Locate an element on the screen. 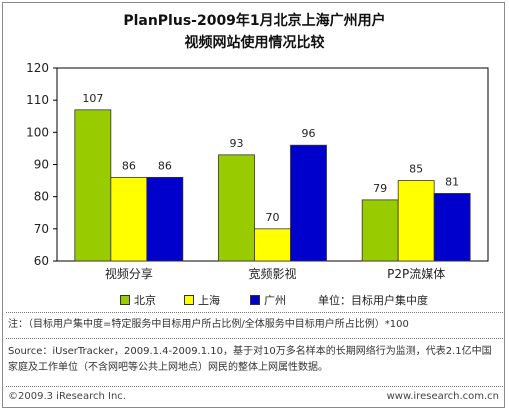 This screenshot has width=509, height=412. data-label: 96 is located at coordinates (309, 133).